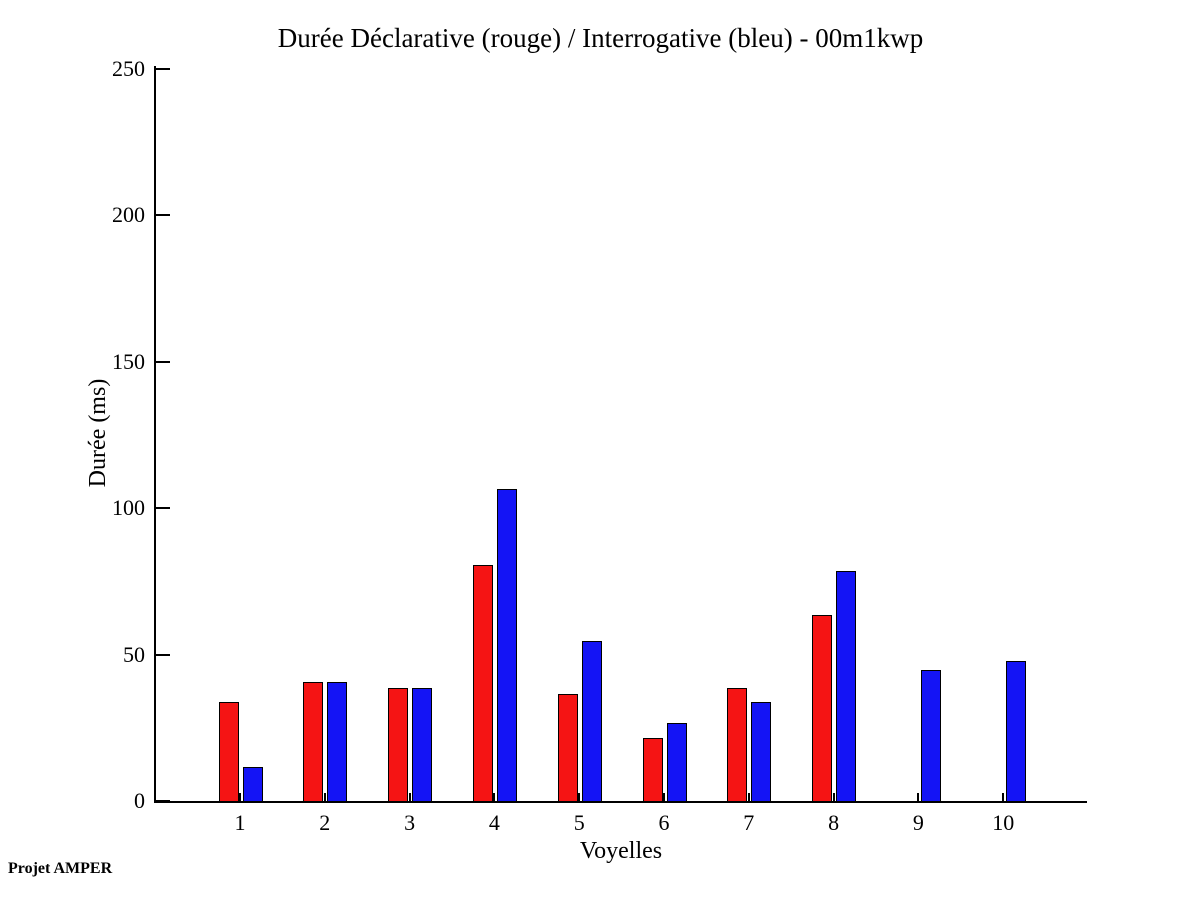 This screenshot has height=901, width=1201. I want to click on x-tick-label: 5, so click(579, 822).